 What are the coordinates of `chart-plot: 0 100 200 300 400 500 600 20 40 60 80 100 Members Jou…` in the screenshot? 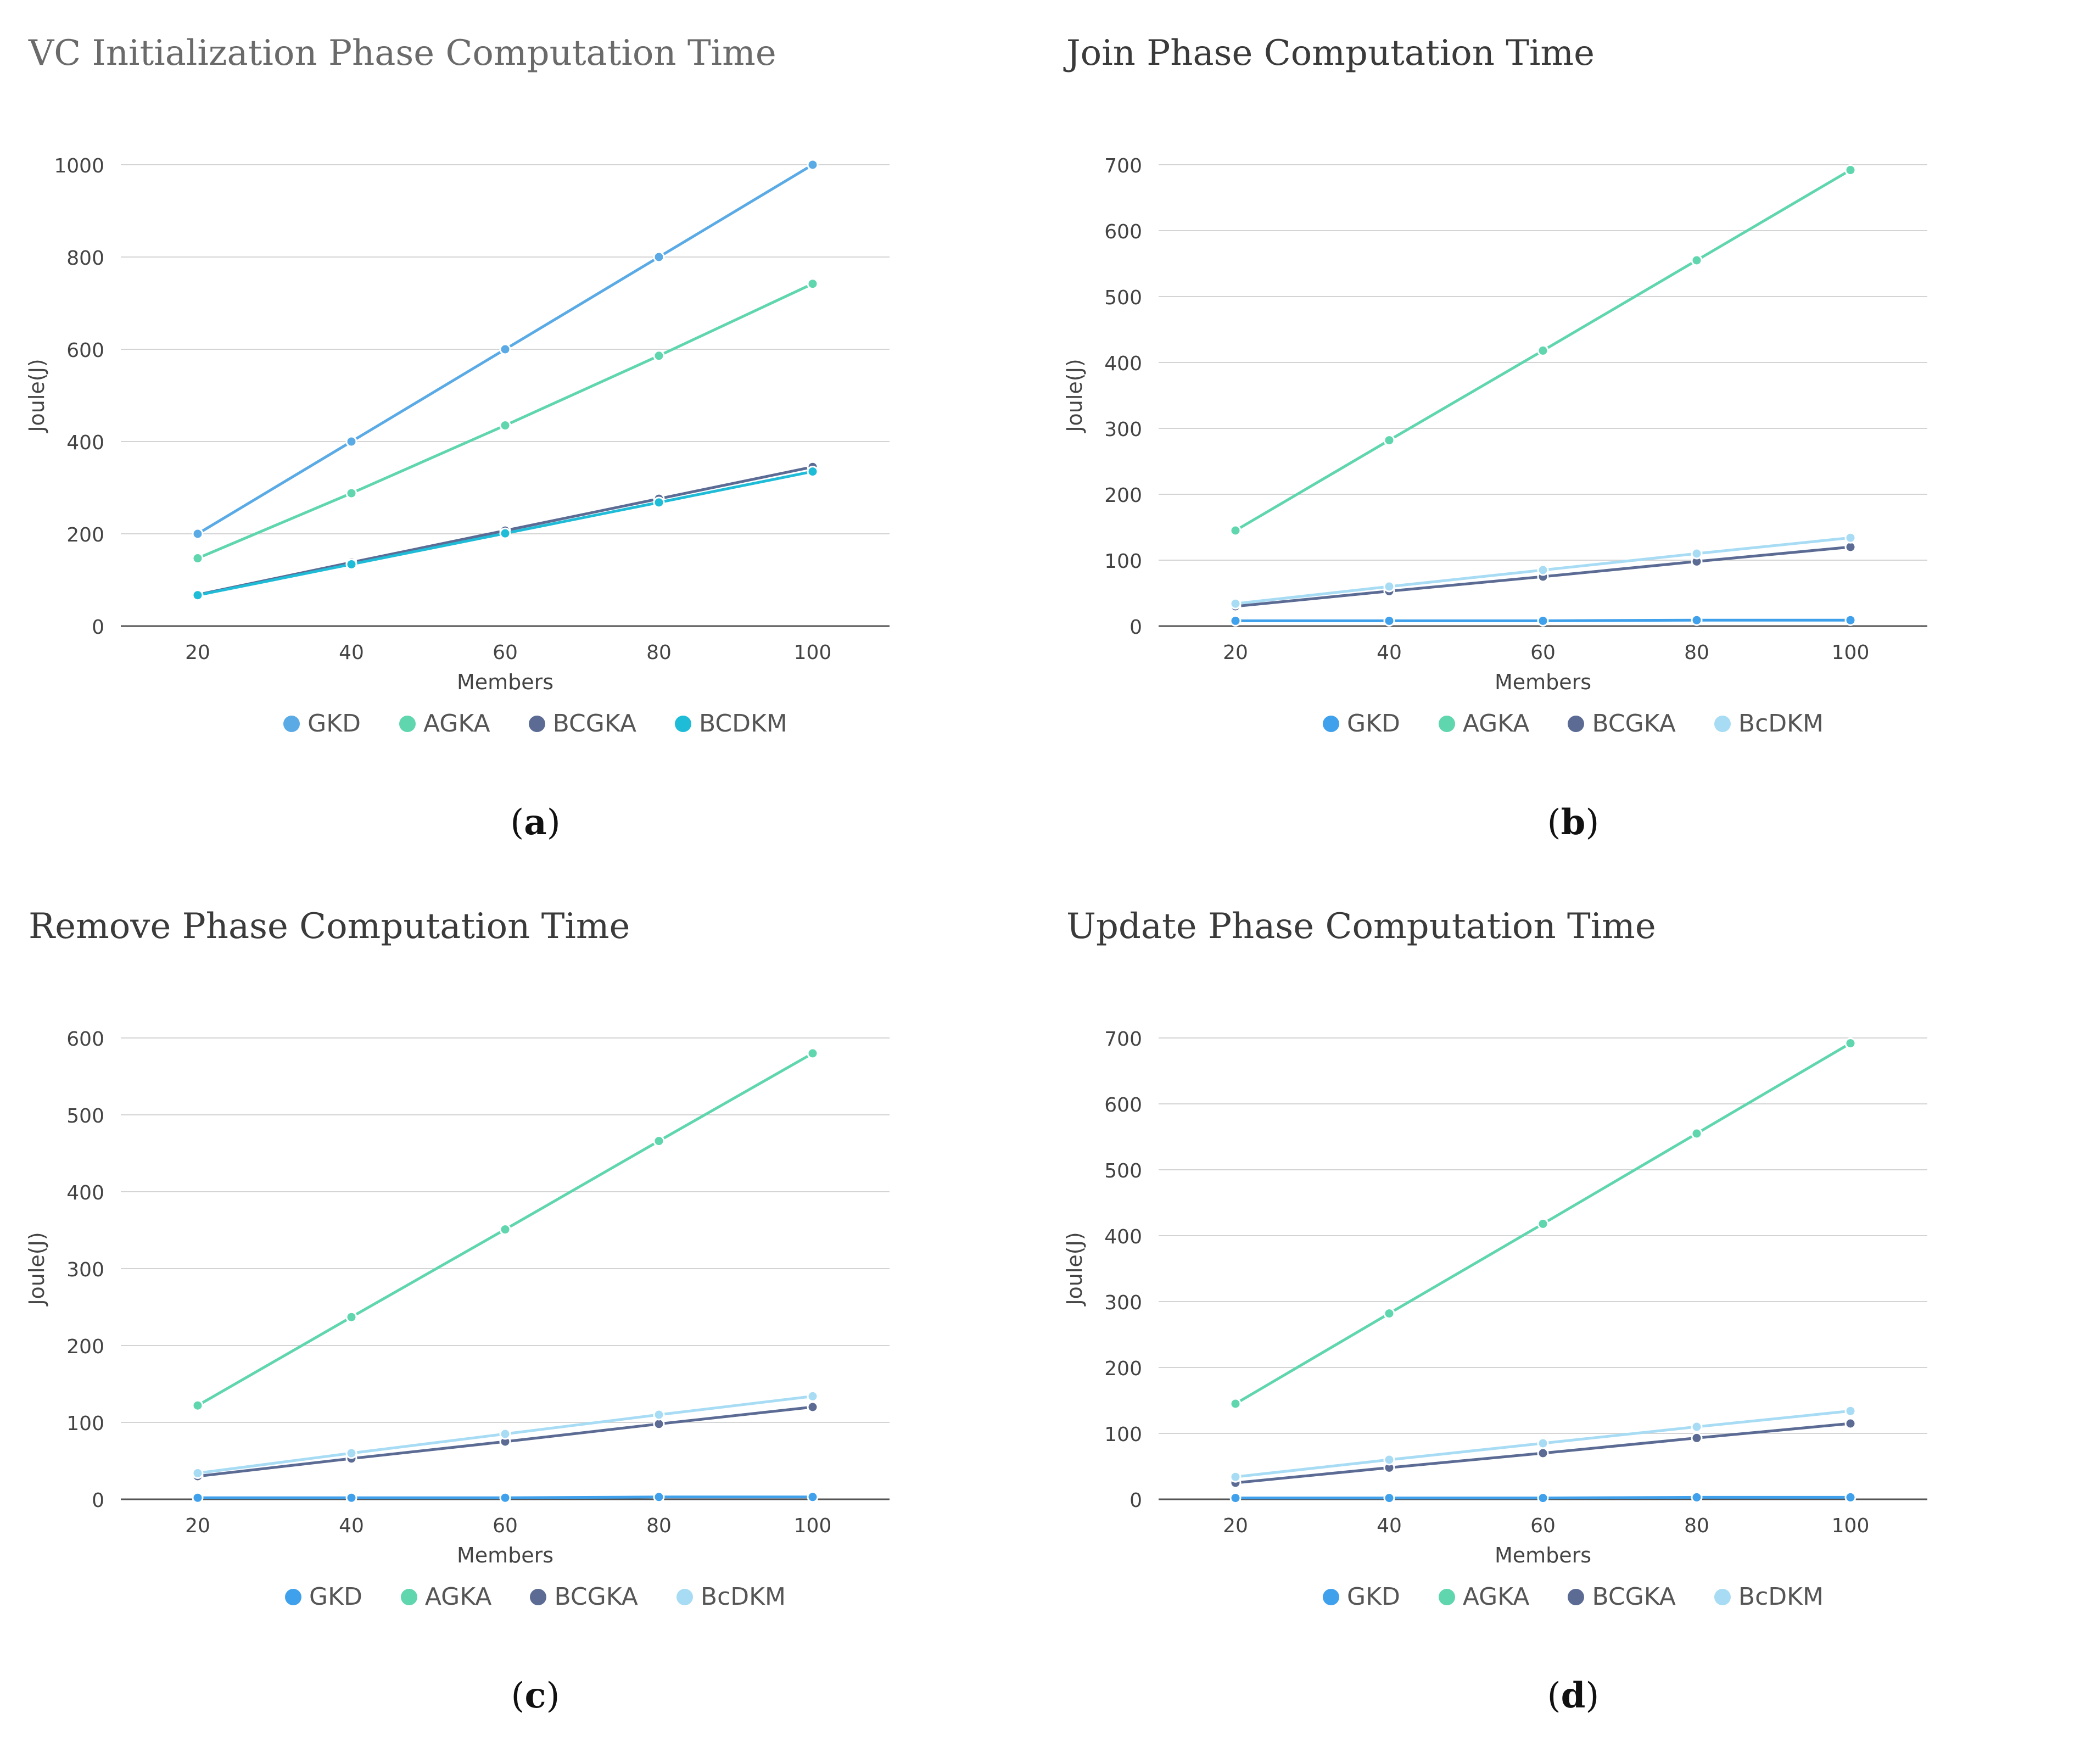 It's located at (458, 1297).